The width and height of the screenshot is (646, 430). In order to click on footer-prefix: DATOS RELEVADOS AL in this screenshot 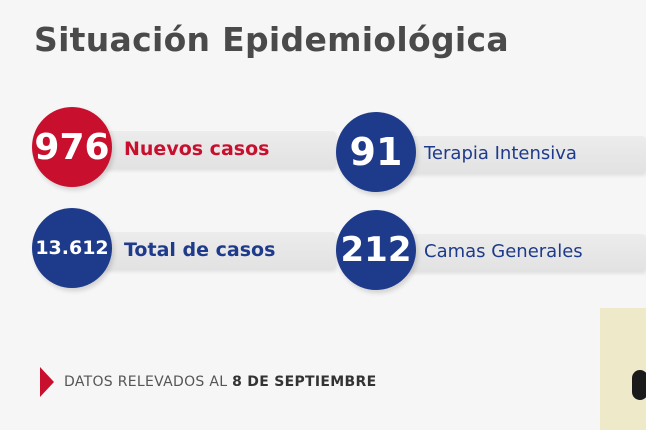, I will do `click(148, 382)`.